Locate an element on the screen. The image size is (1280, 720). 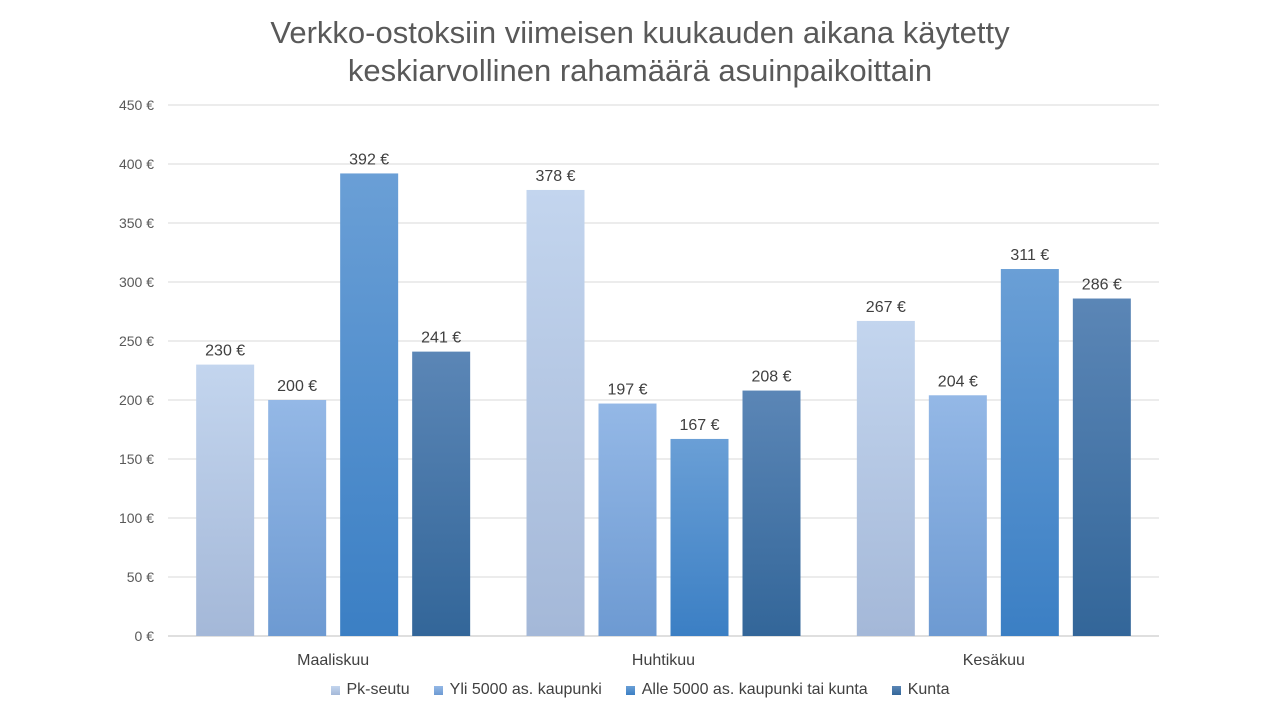
legend-item: Pk-seutu is located at coordinates (370, 690).